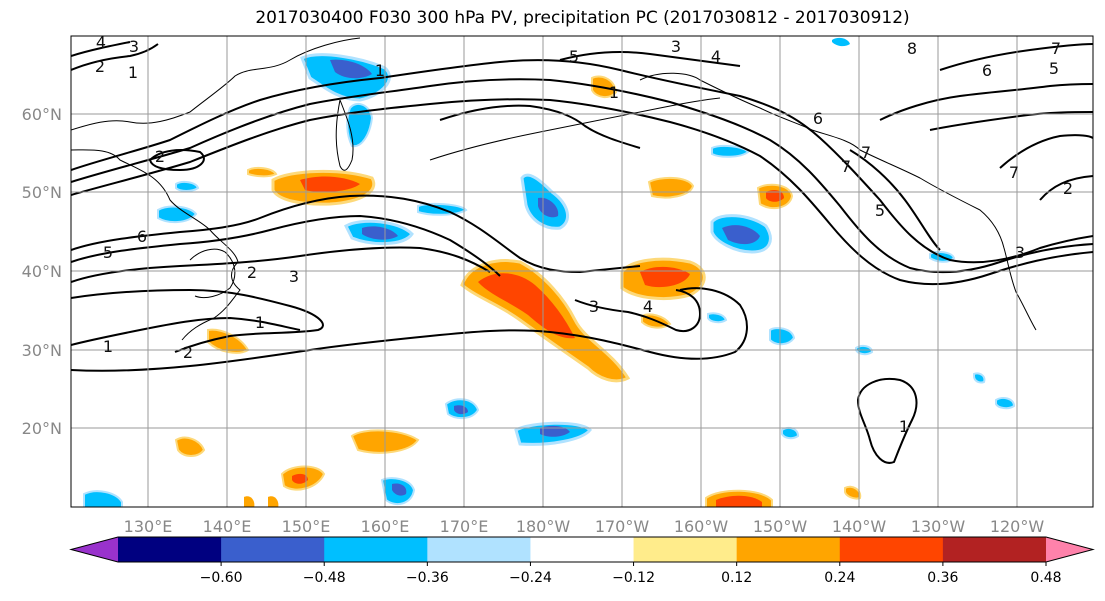  What do you see at coordinates (582, 549) in the screenshot?
I see `colorbar-outline` at bounding box center [582, 549].